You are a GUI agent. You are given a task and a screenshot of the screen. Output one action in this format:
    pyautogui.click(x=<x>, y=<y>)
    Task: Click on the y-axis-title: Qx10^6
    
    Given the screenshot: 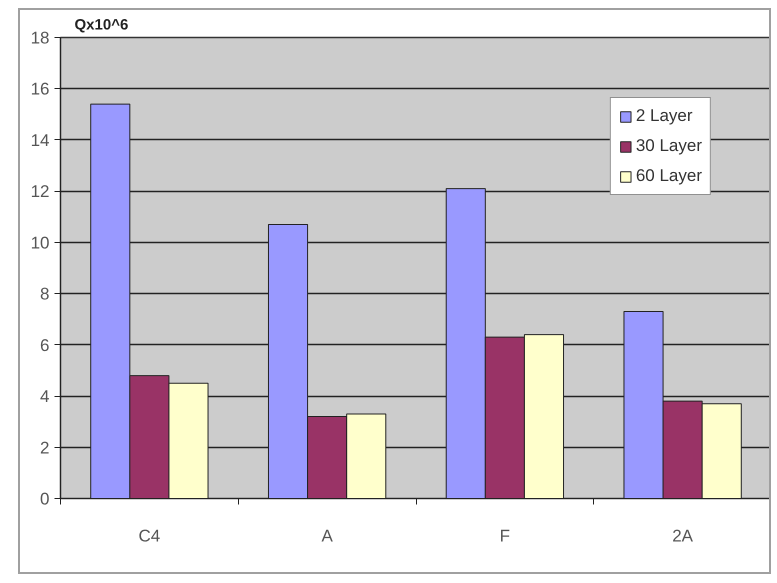 What is the action you would take?
    pyautogui.click(x=101, y=25)
    